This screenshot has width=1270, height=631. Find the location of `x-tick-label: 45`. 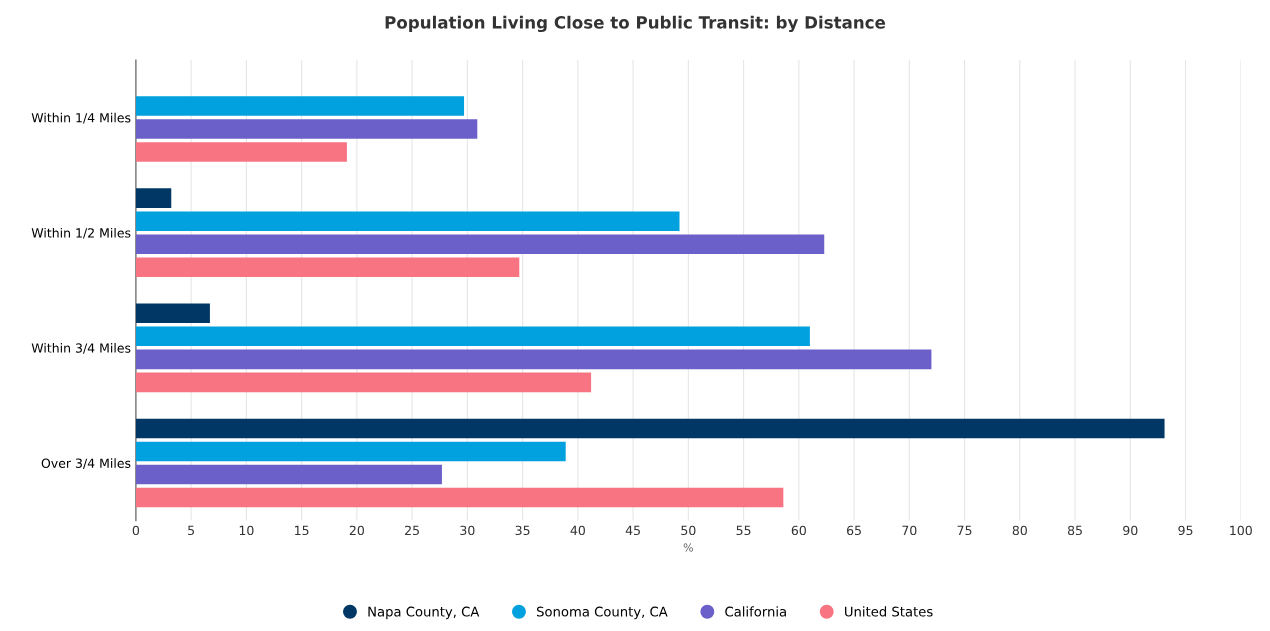

x-tick-label: 45 is located at coordinates (632, 530).